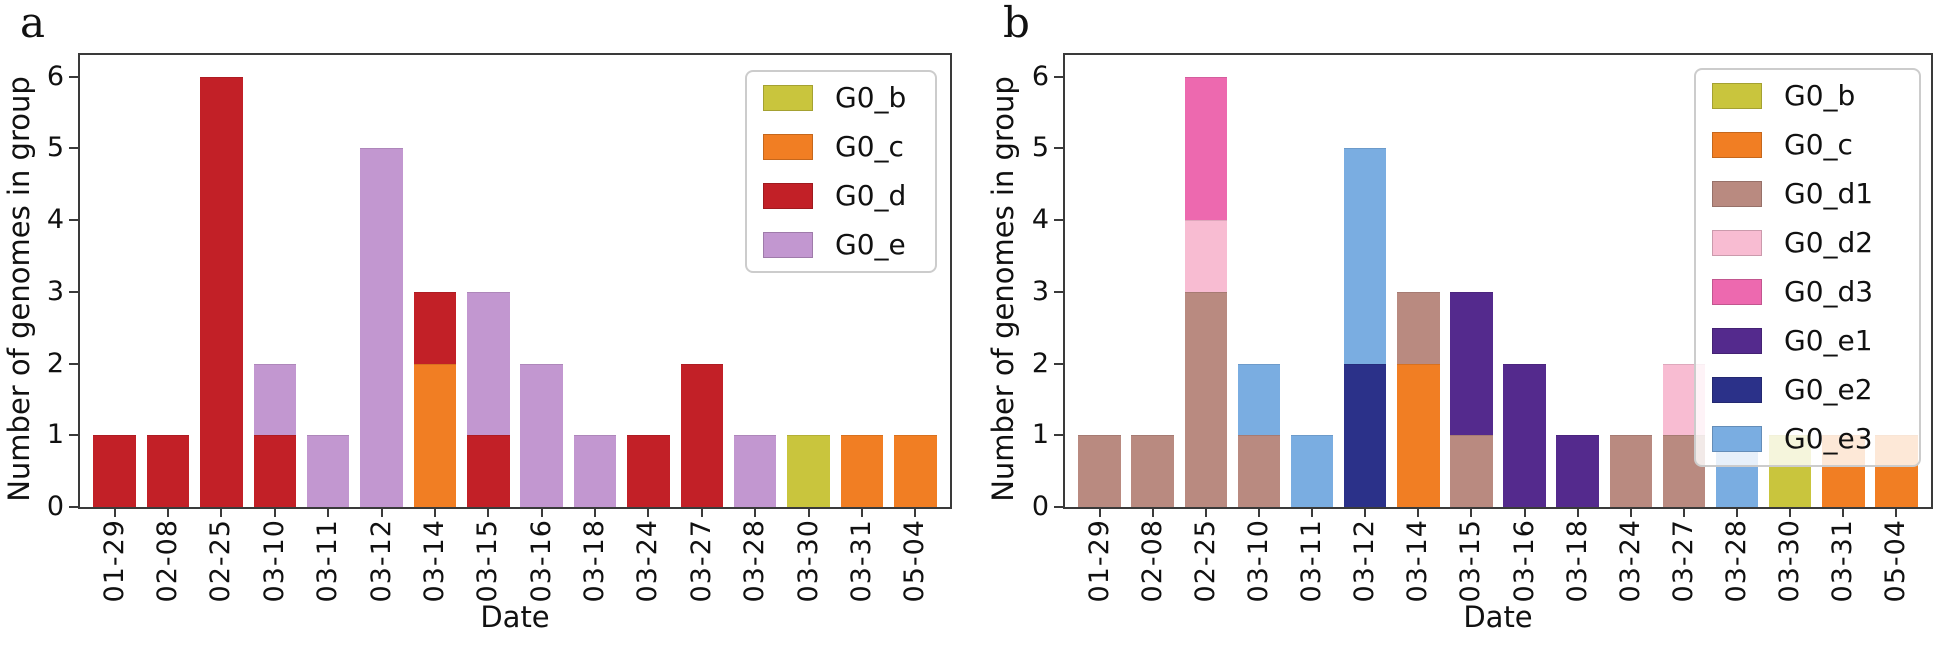  Describe the element at coordinates (755, 561) in the screenshot. I see `panel-a-xtick-label-03-28: 03-28` at that location.